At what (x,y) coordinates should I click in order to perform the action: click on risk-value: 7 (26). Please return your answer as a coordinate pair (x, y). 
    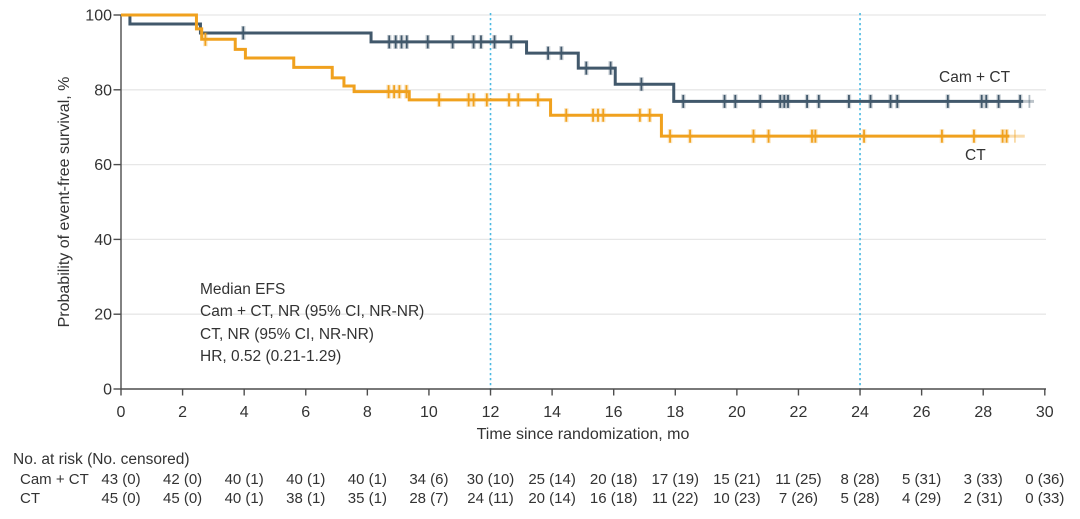
    Looking at the image, I should click on (798, 498).